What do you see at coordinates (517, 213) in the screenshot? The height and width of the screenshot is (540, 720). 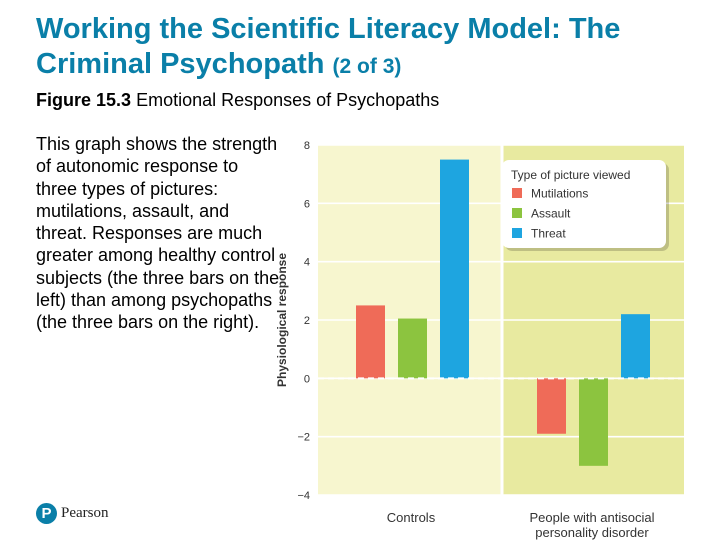 I see `legend-swatch-assault` at bounding box center [517, 213].